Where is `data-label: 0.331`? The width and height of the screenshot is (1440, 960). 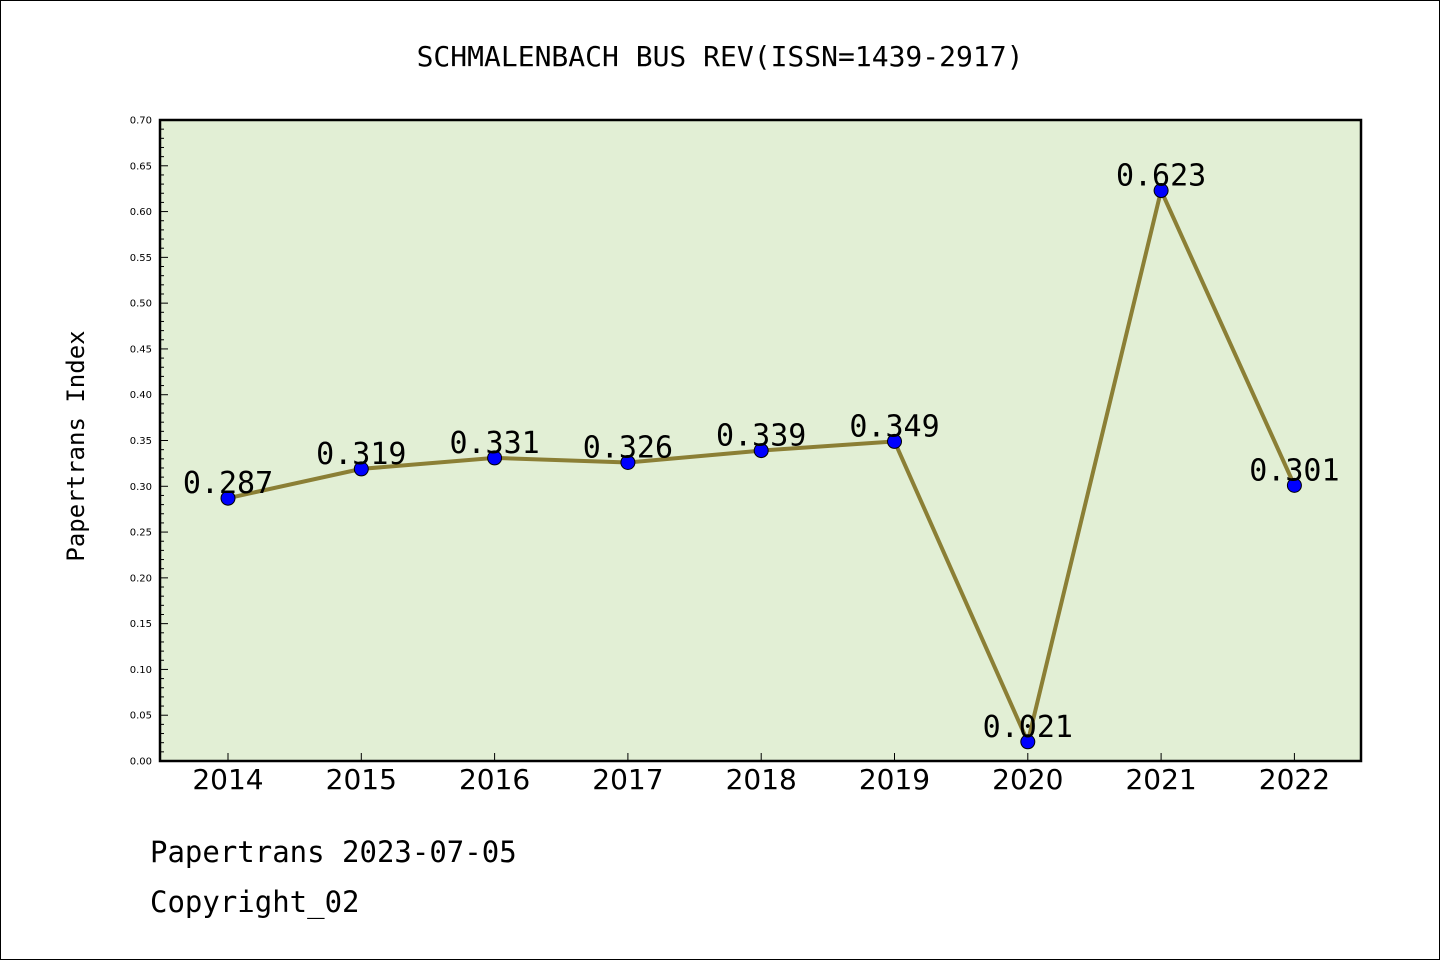
data-label: 0.331 is located at coordinates (494, 443).